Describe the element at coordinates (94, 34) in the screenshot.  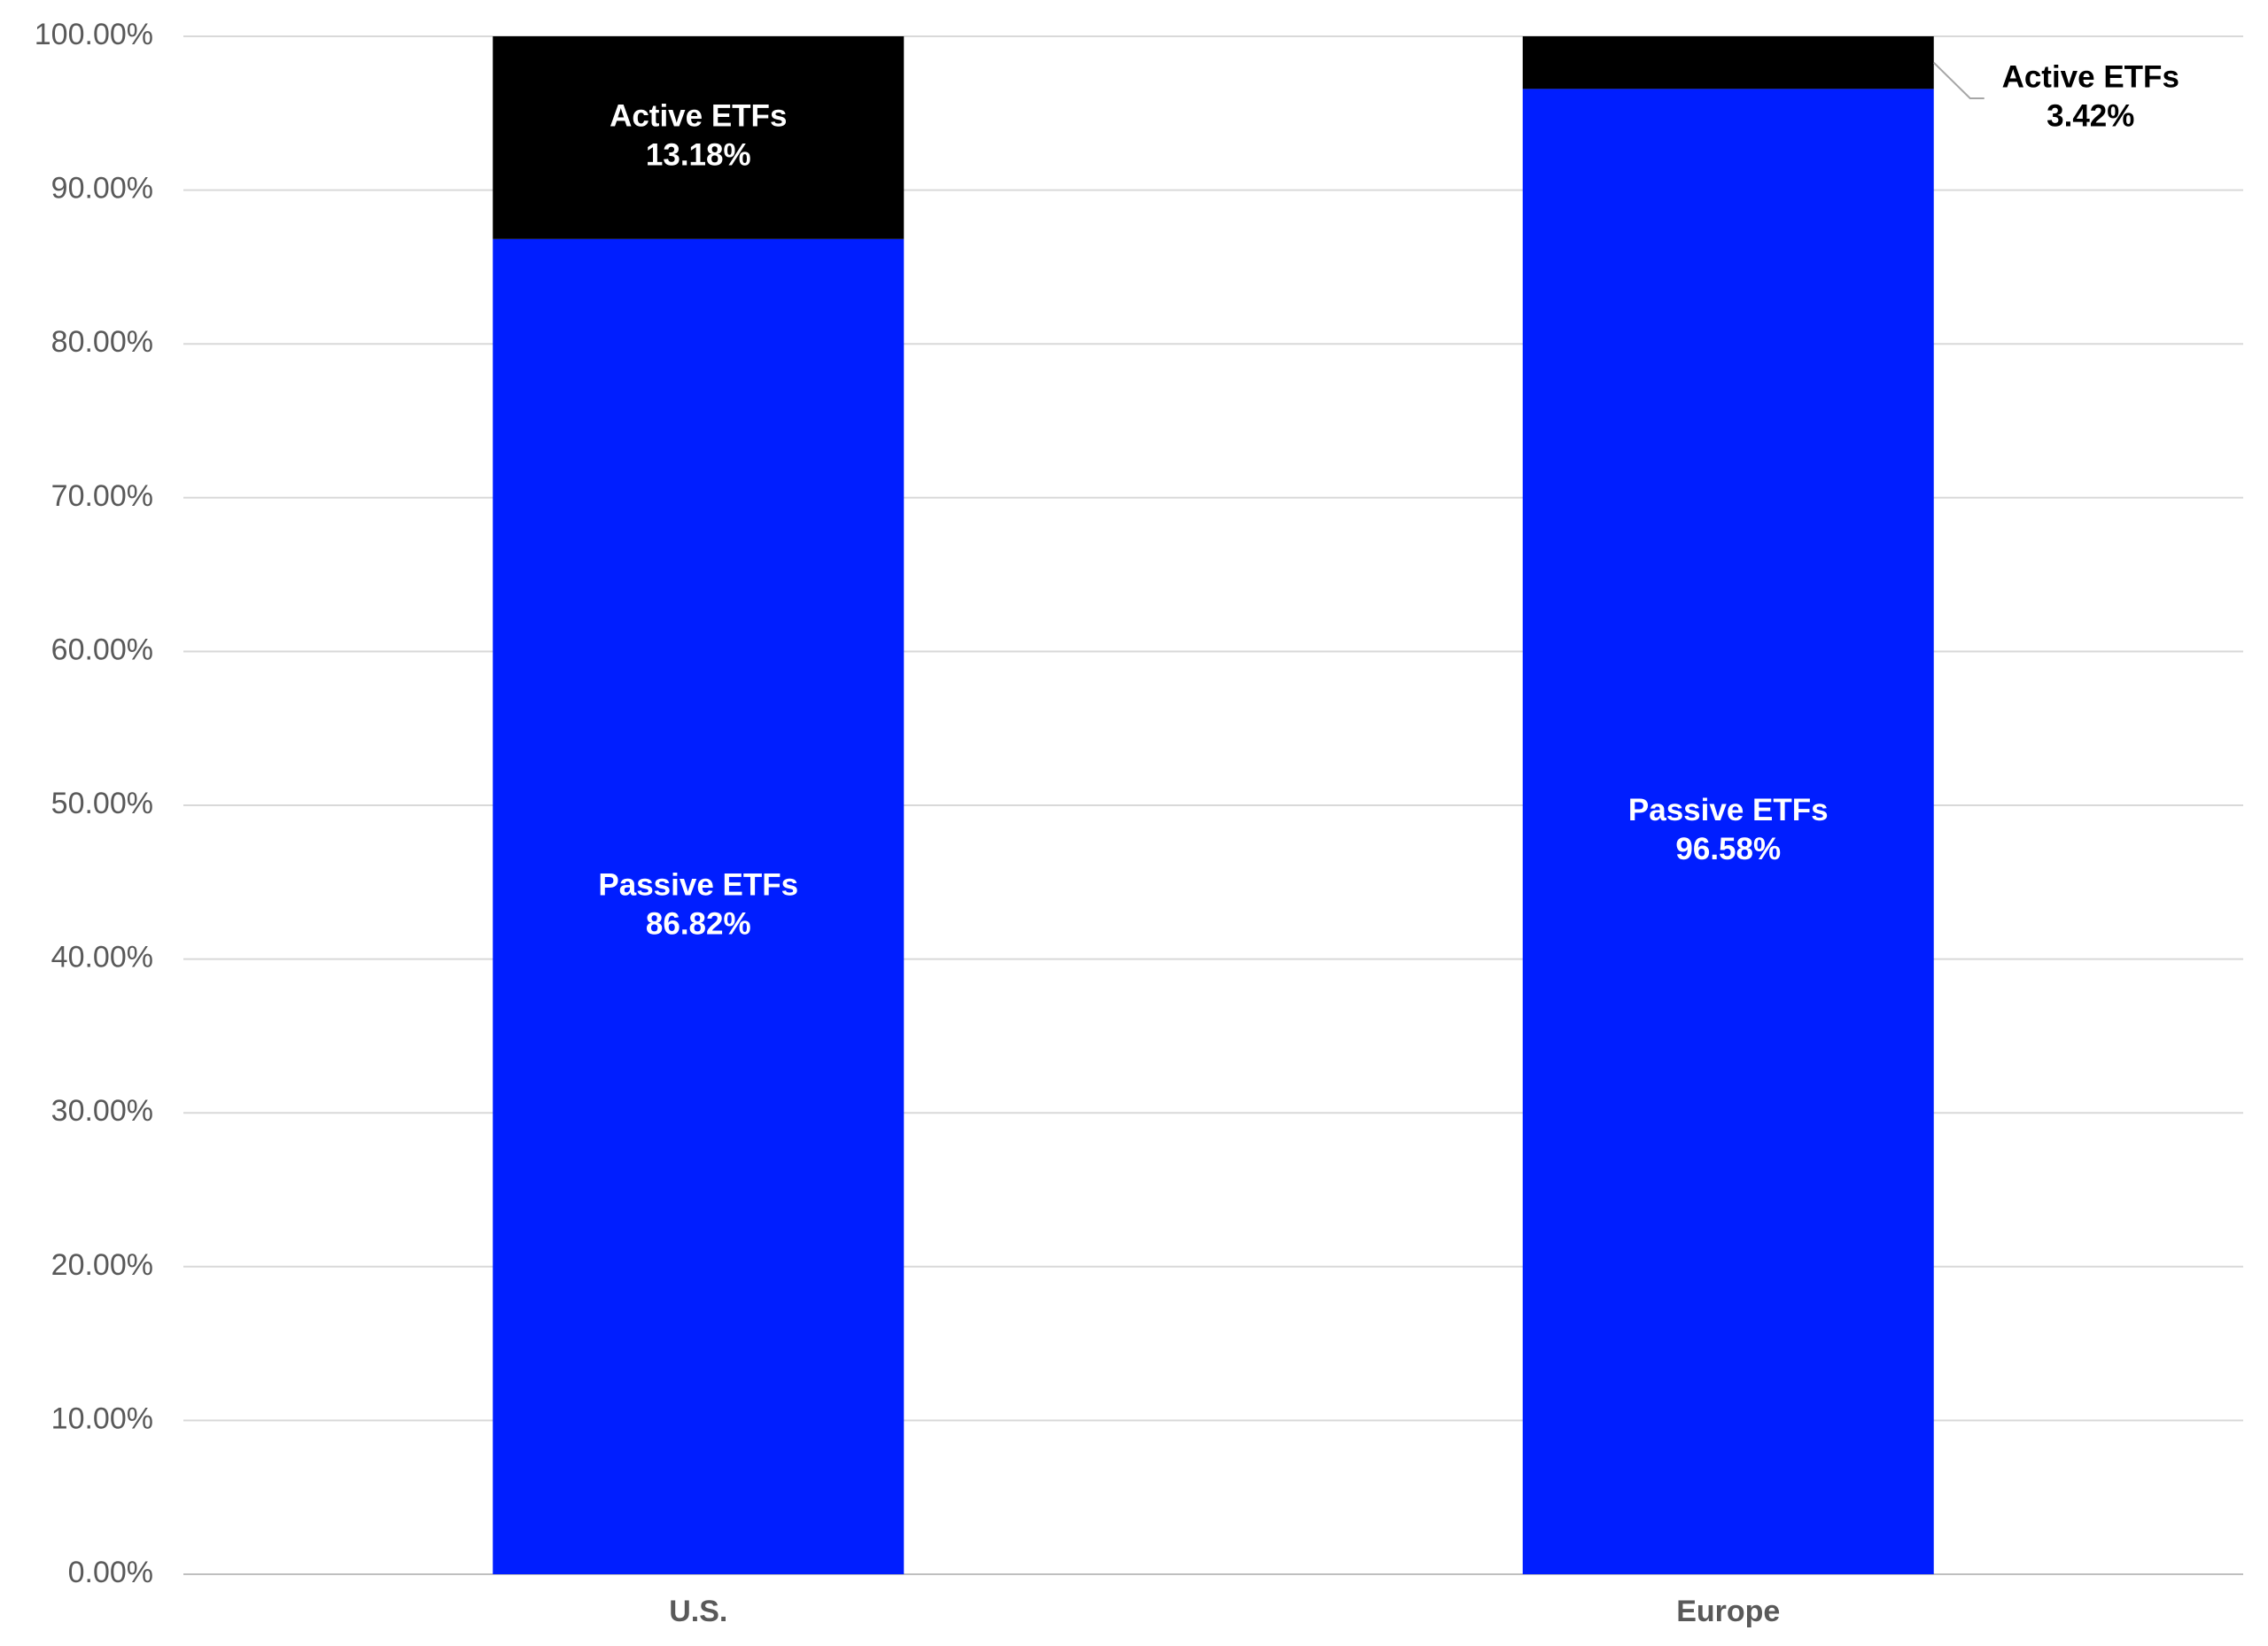
I see `y-tick-label: 100.00%` at that location.